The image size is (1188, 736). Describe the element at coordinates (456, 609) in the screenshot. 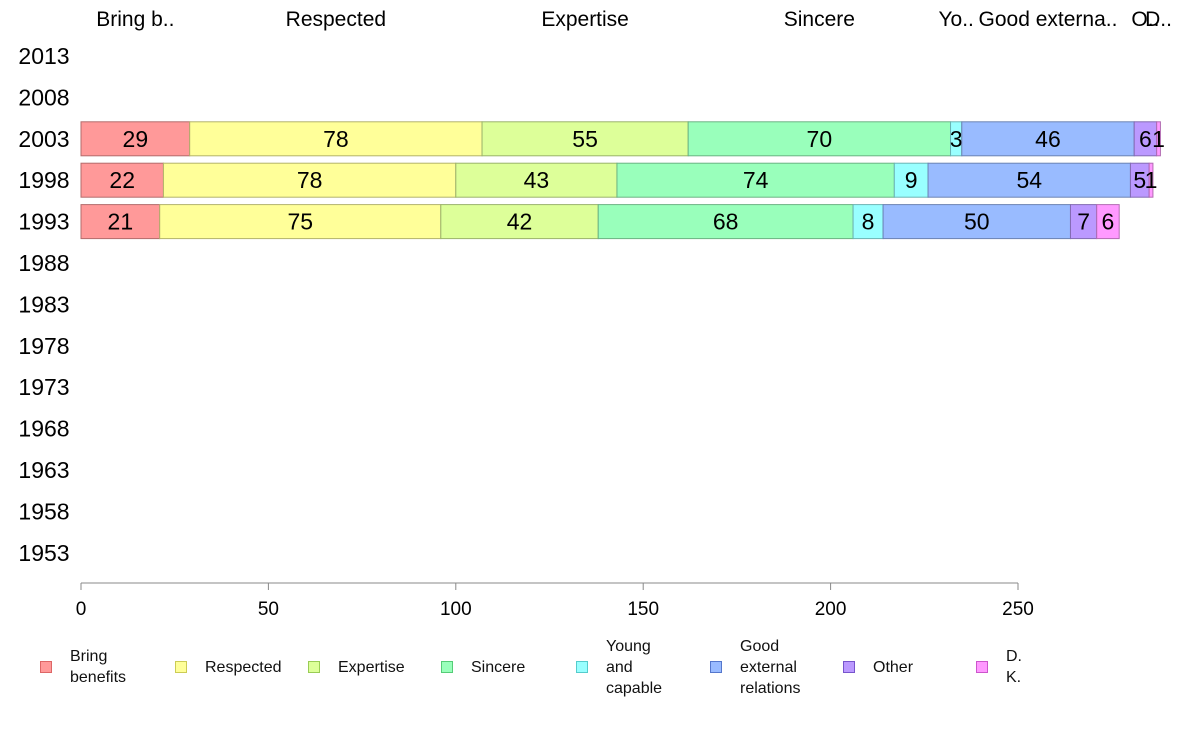

I see `x-tick-label: 100` at that location.